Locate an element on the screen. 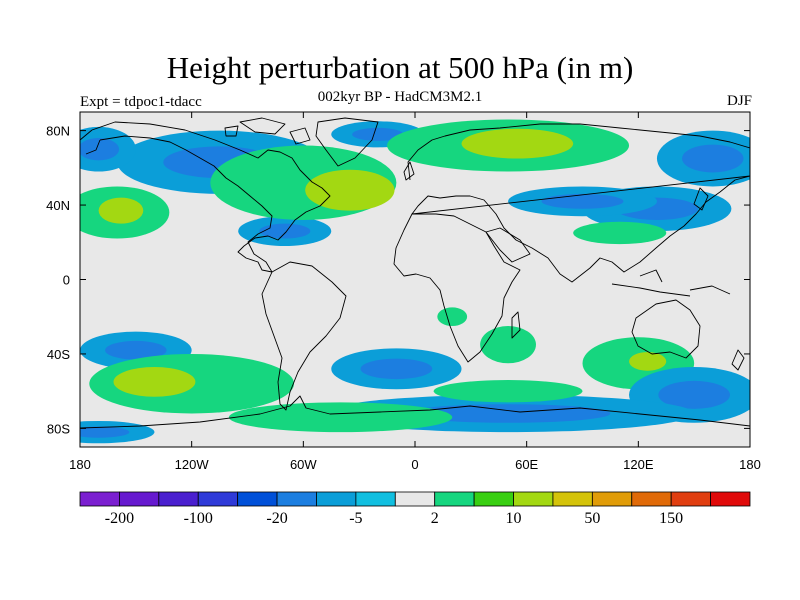  coast-eurasia is located at coordinates (578, 203).